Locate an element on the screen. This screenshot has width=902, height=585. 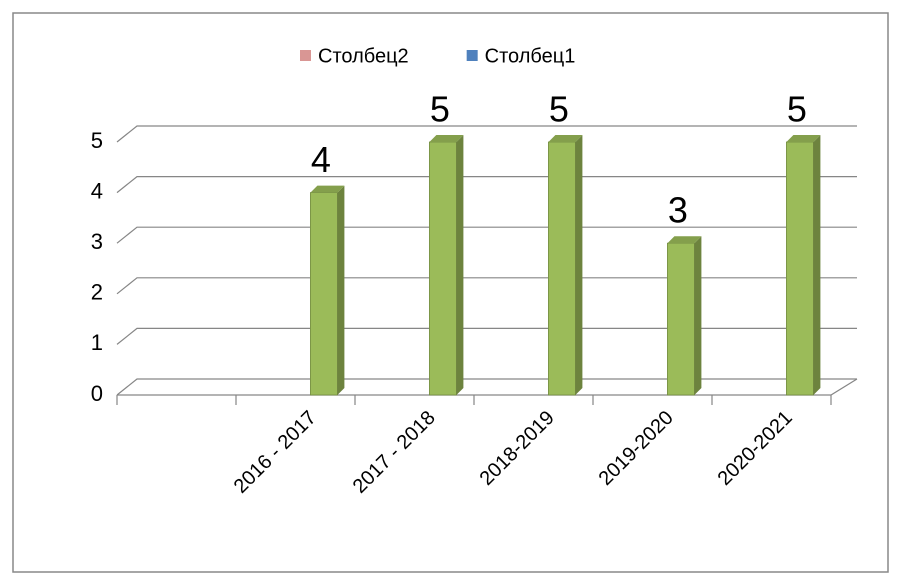
data-label: 4 is located at coordinates (321, 159).